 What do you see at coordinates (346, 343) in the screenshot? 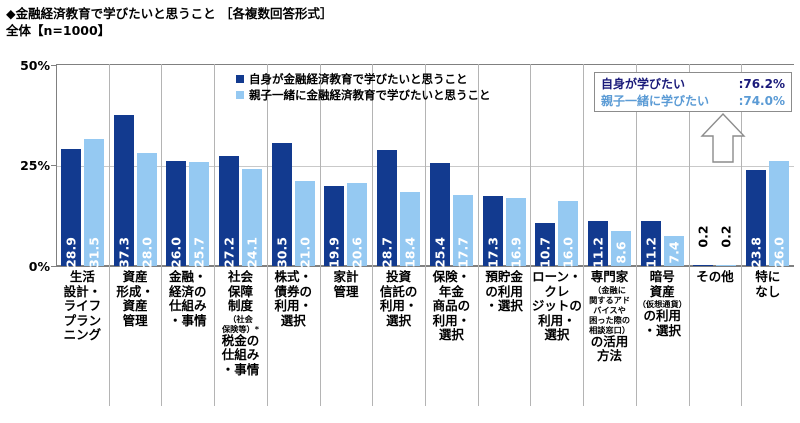
I see `x-axis-category-label: 家計 管理` at bounding box center [346, 343].